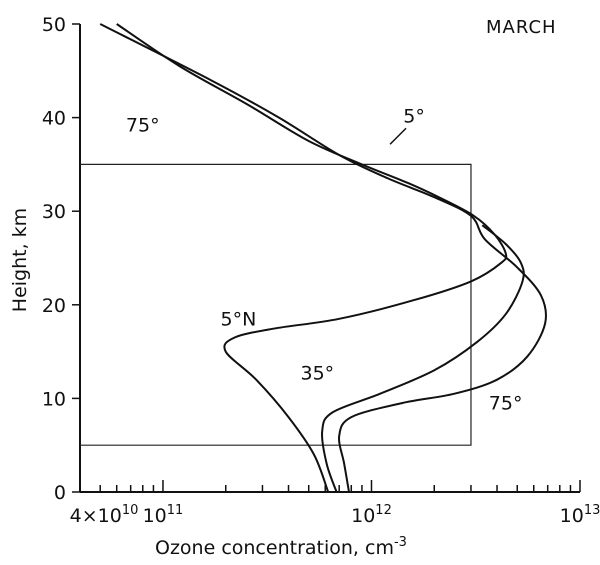  What do you see at coordinates (580, 515) in the screenshot?
I see `x-tick-label: 1013` at bounding box center [580, 515].